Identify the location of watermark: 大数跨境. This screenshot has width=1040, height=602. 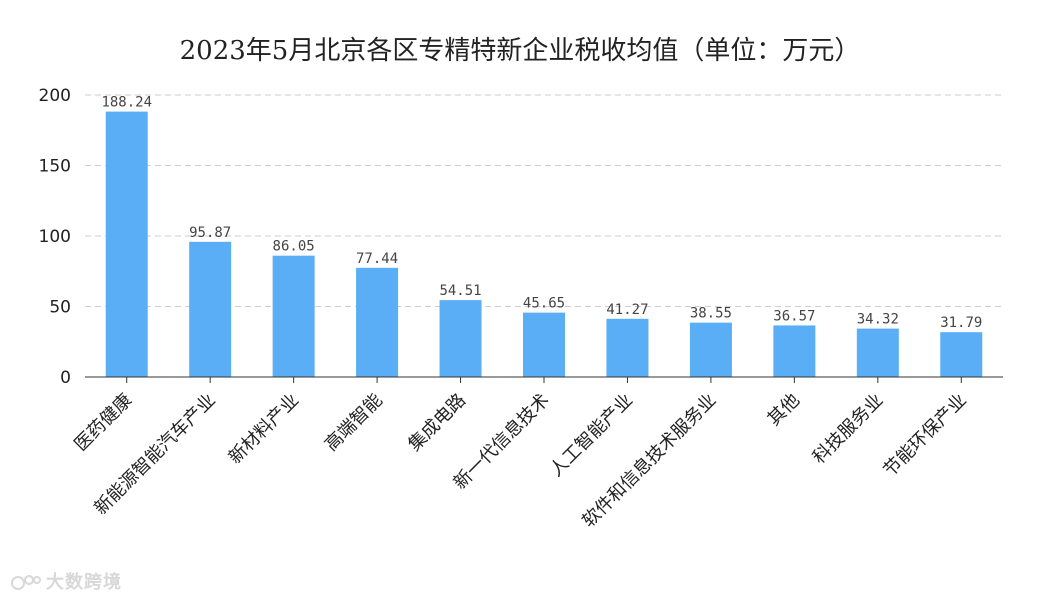
(66, 581).